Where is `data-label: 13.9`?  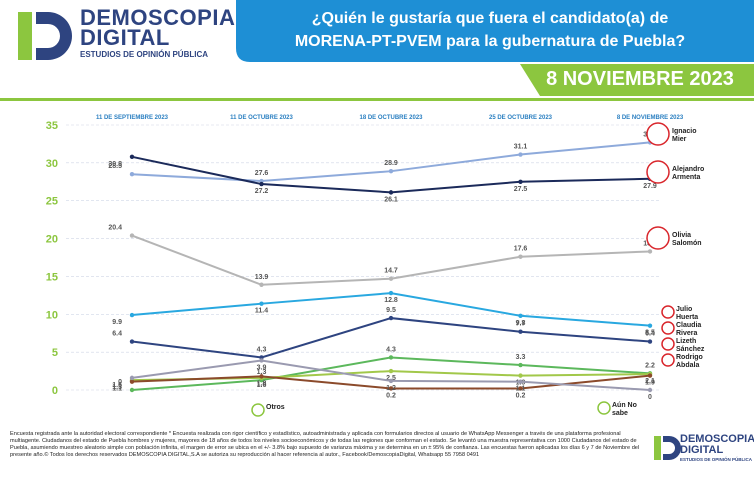 data-label: 13.9 is located at coordinates (262, 277).